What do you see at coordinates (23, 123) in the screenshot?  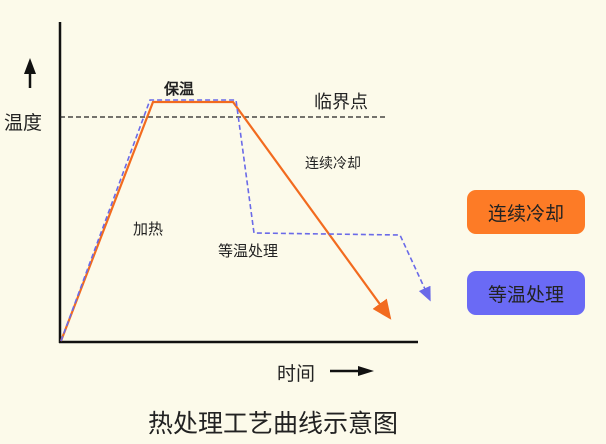 I see `y-axis-label: 温度` at bounding box center [23, 123].